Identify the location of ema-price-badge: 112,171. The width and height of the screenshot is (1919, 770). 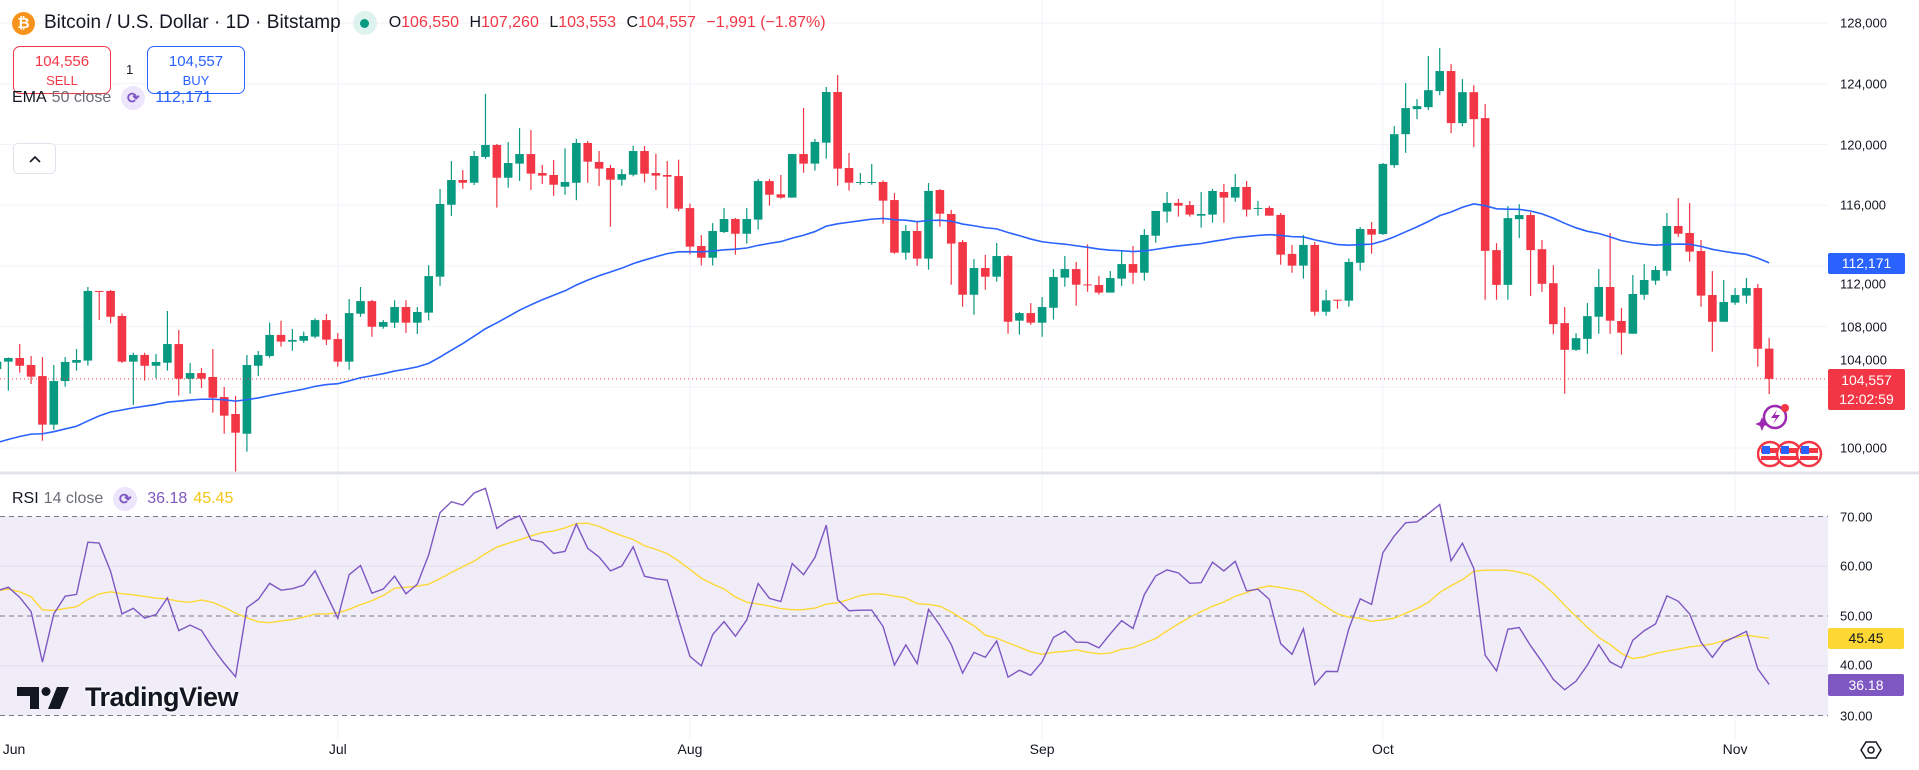
(1866, 263).